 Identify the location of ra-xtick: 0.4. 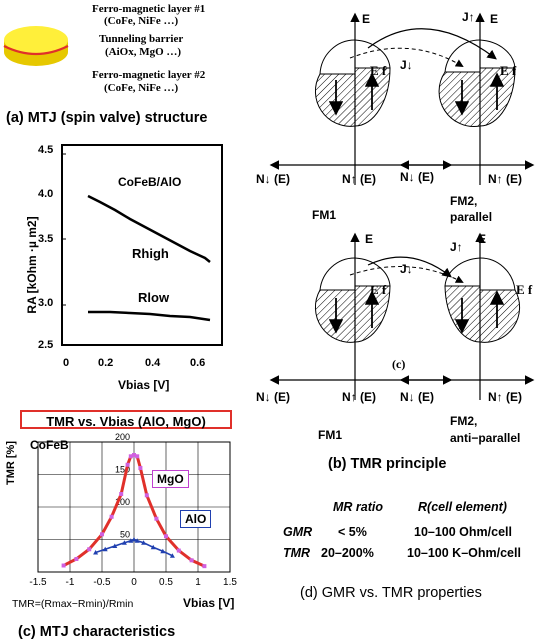
(153, 363).